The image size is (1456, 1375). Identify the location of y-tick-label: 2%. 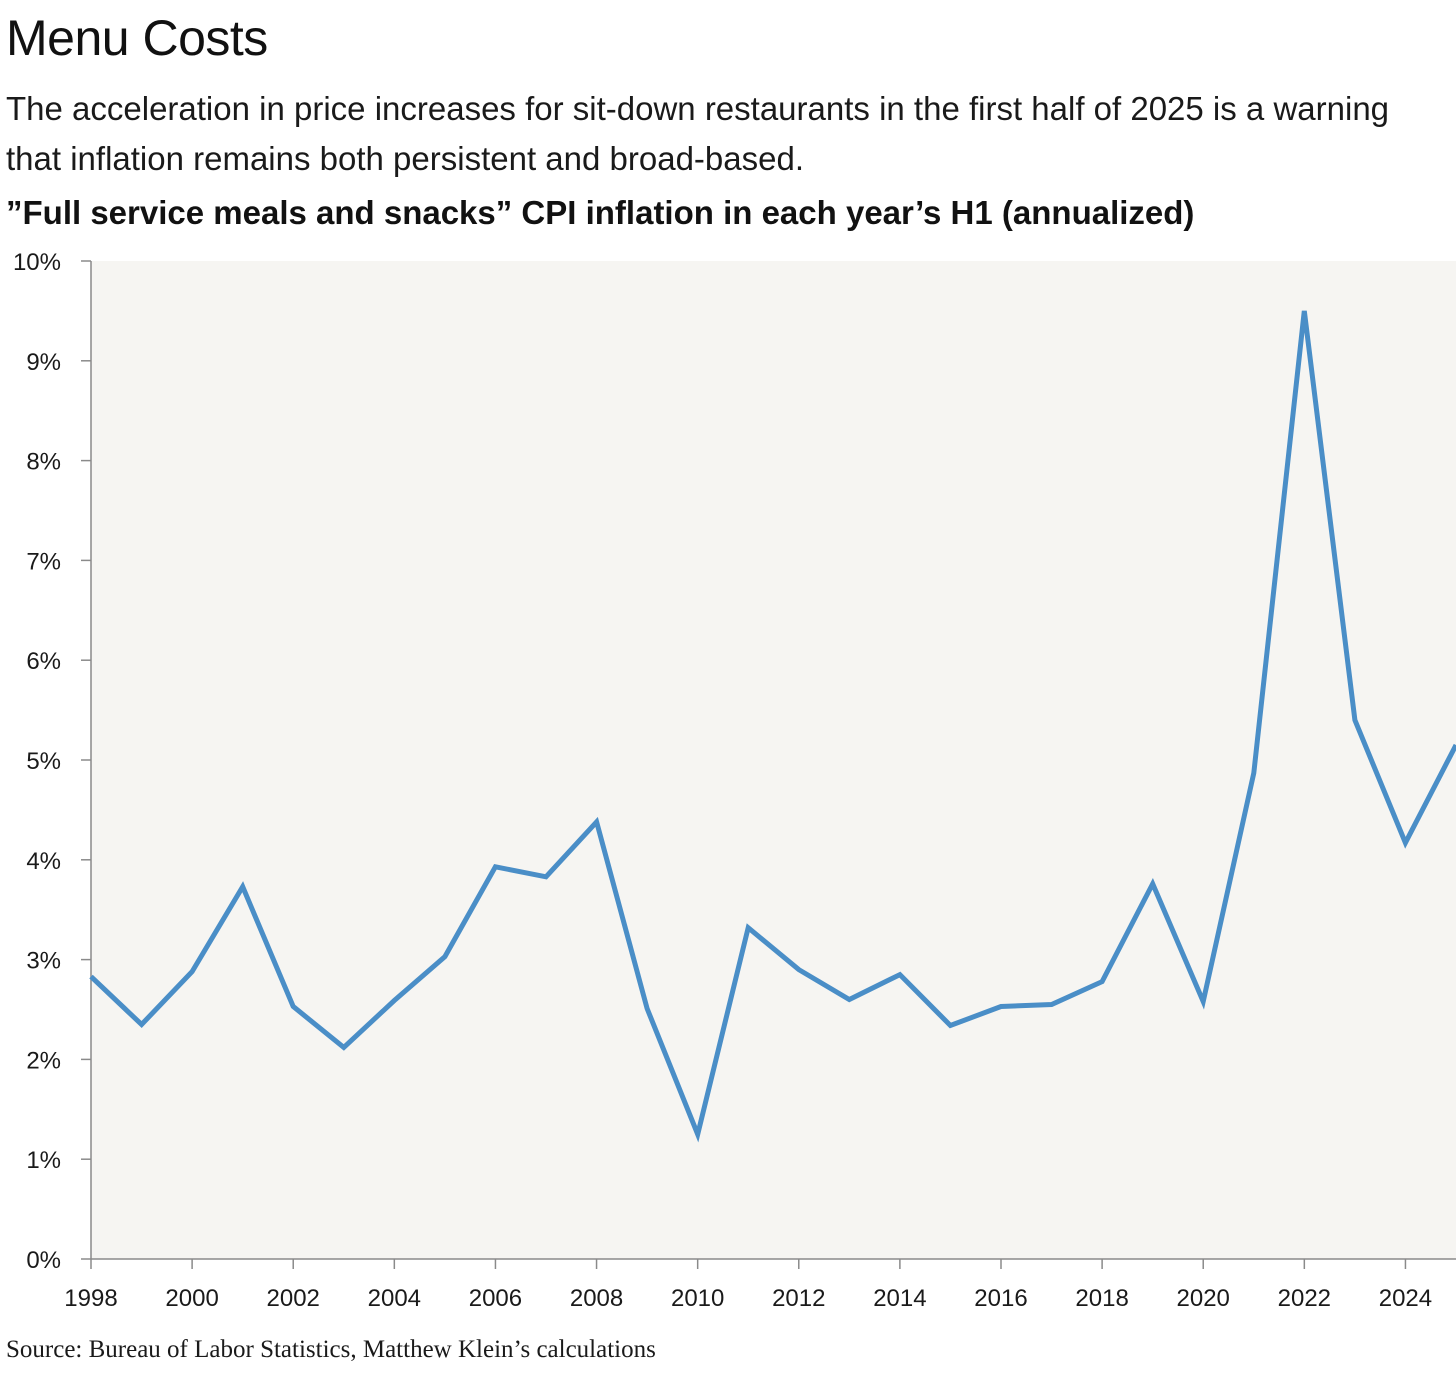
(43, 1060).